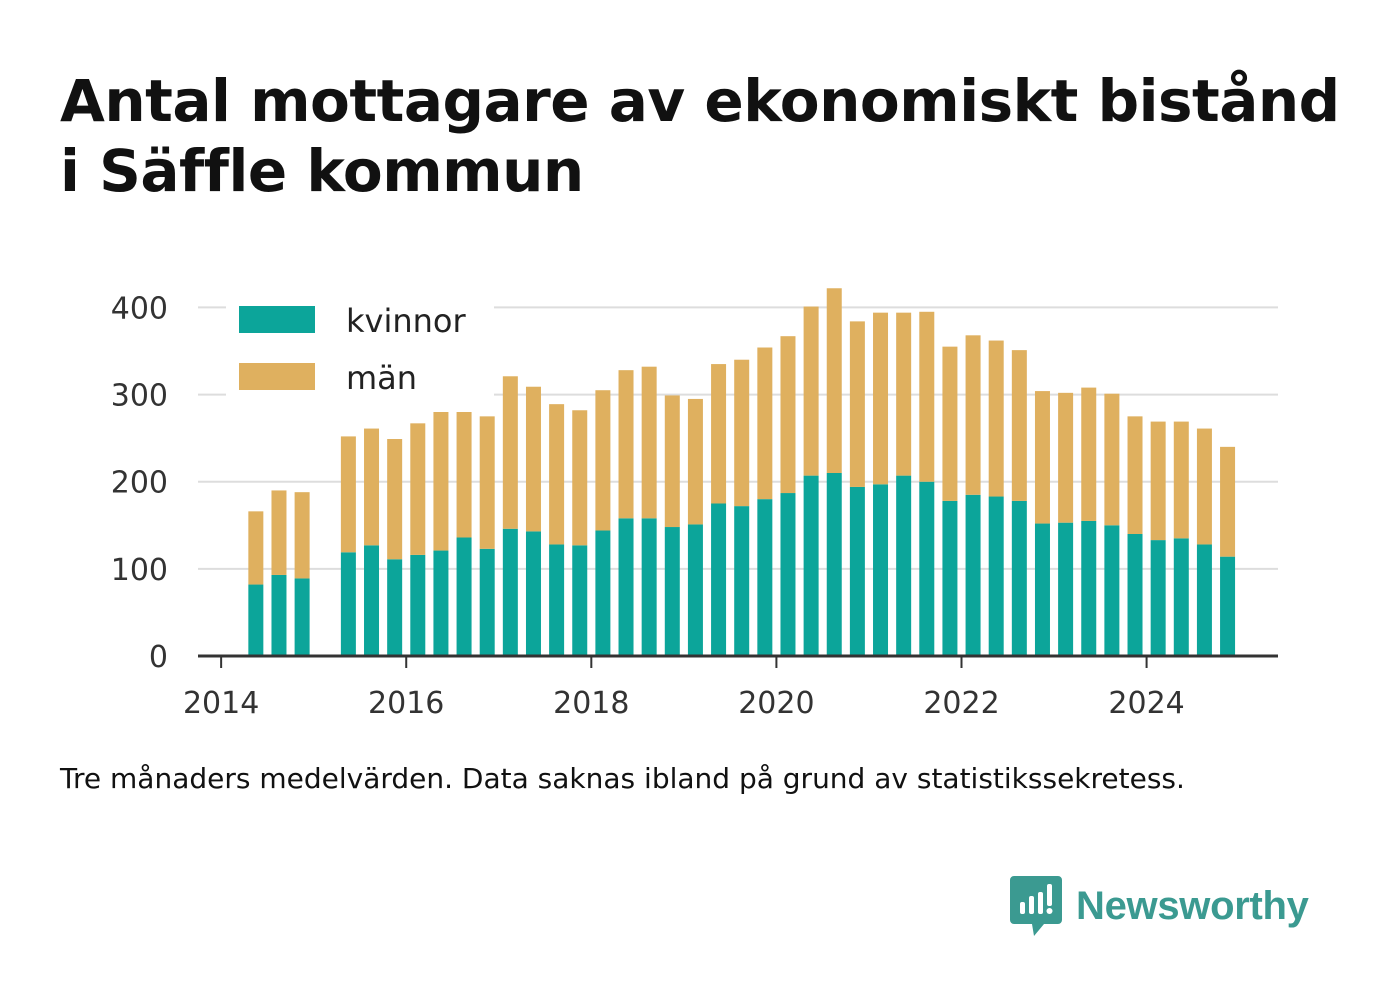  Describe the element at coordinates (1146, 703) in the screenshot. I see `x-tick-label: 2024` at that location.